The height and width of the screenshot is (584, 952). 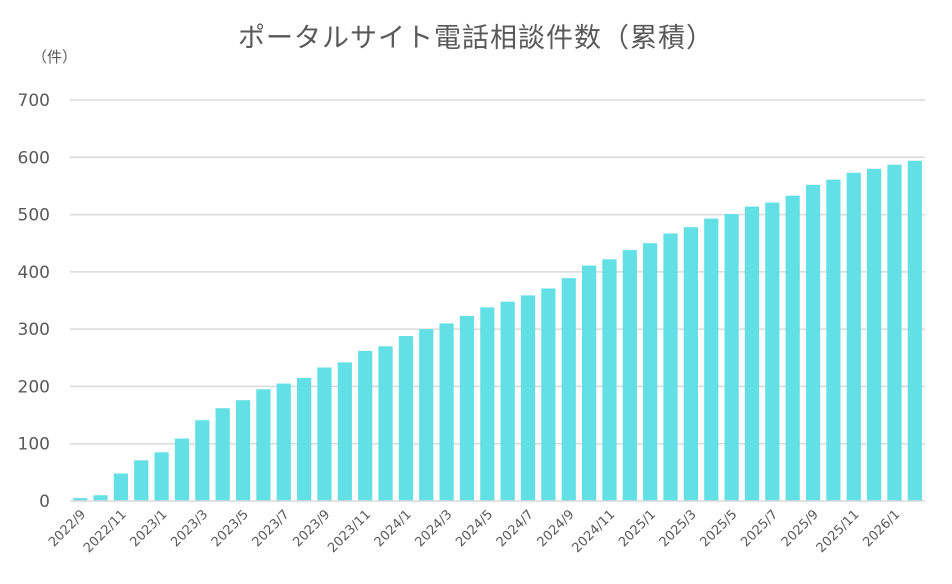 I want to click on x-tick-label: 2025/11, so click(x=838, y=531).